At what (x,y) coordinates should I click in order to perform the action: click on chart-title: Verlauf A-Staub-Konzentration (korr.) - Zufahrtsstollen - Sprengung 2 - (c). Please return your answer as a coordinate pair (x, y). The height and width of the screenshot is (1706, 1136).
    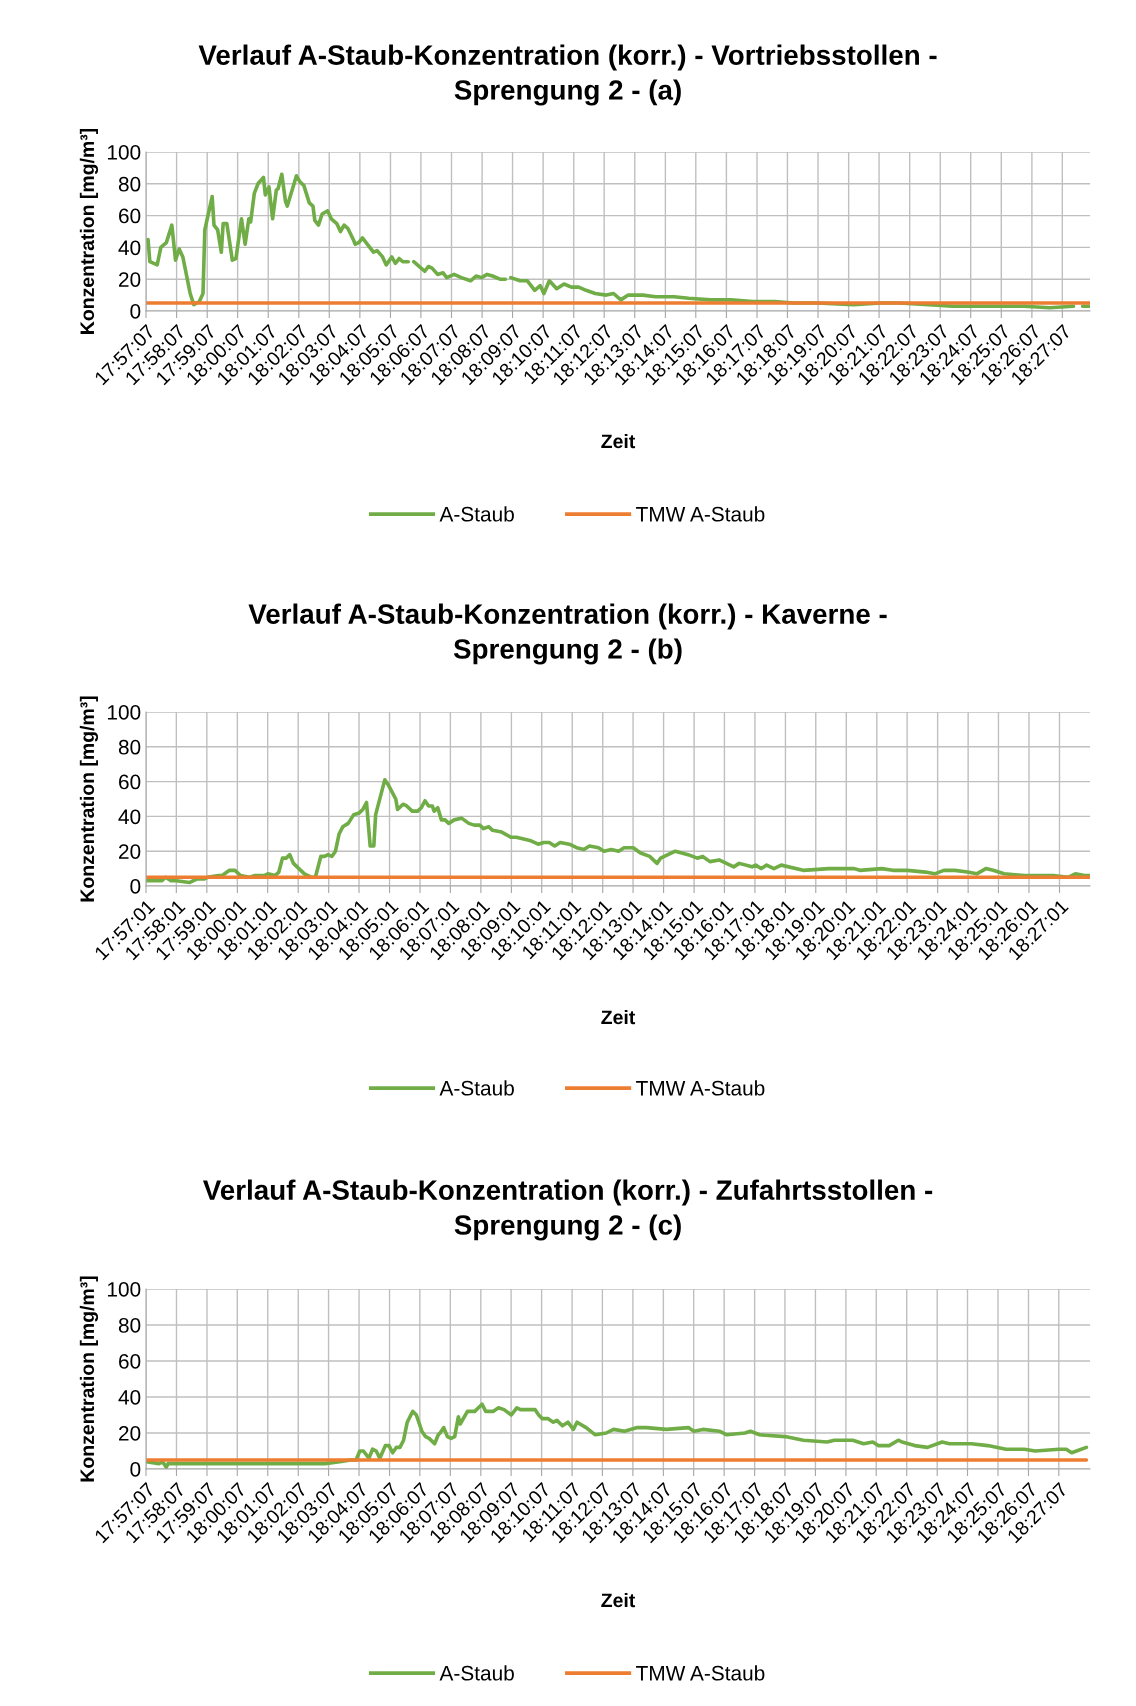
    Looking at the image, I should click on (567, 1210).